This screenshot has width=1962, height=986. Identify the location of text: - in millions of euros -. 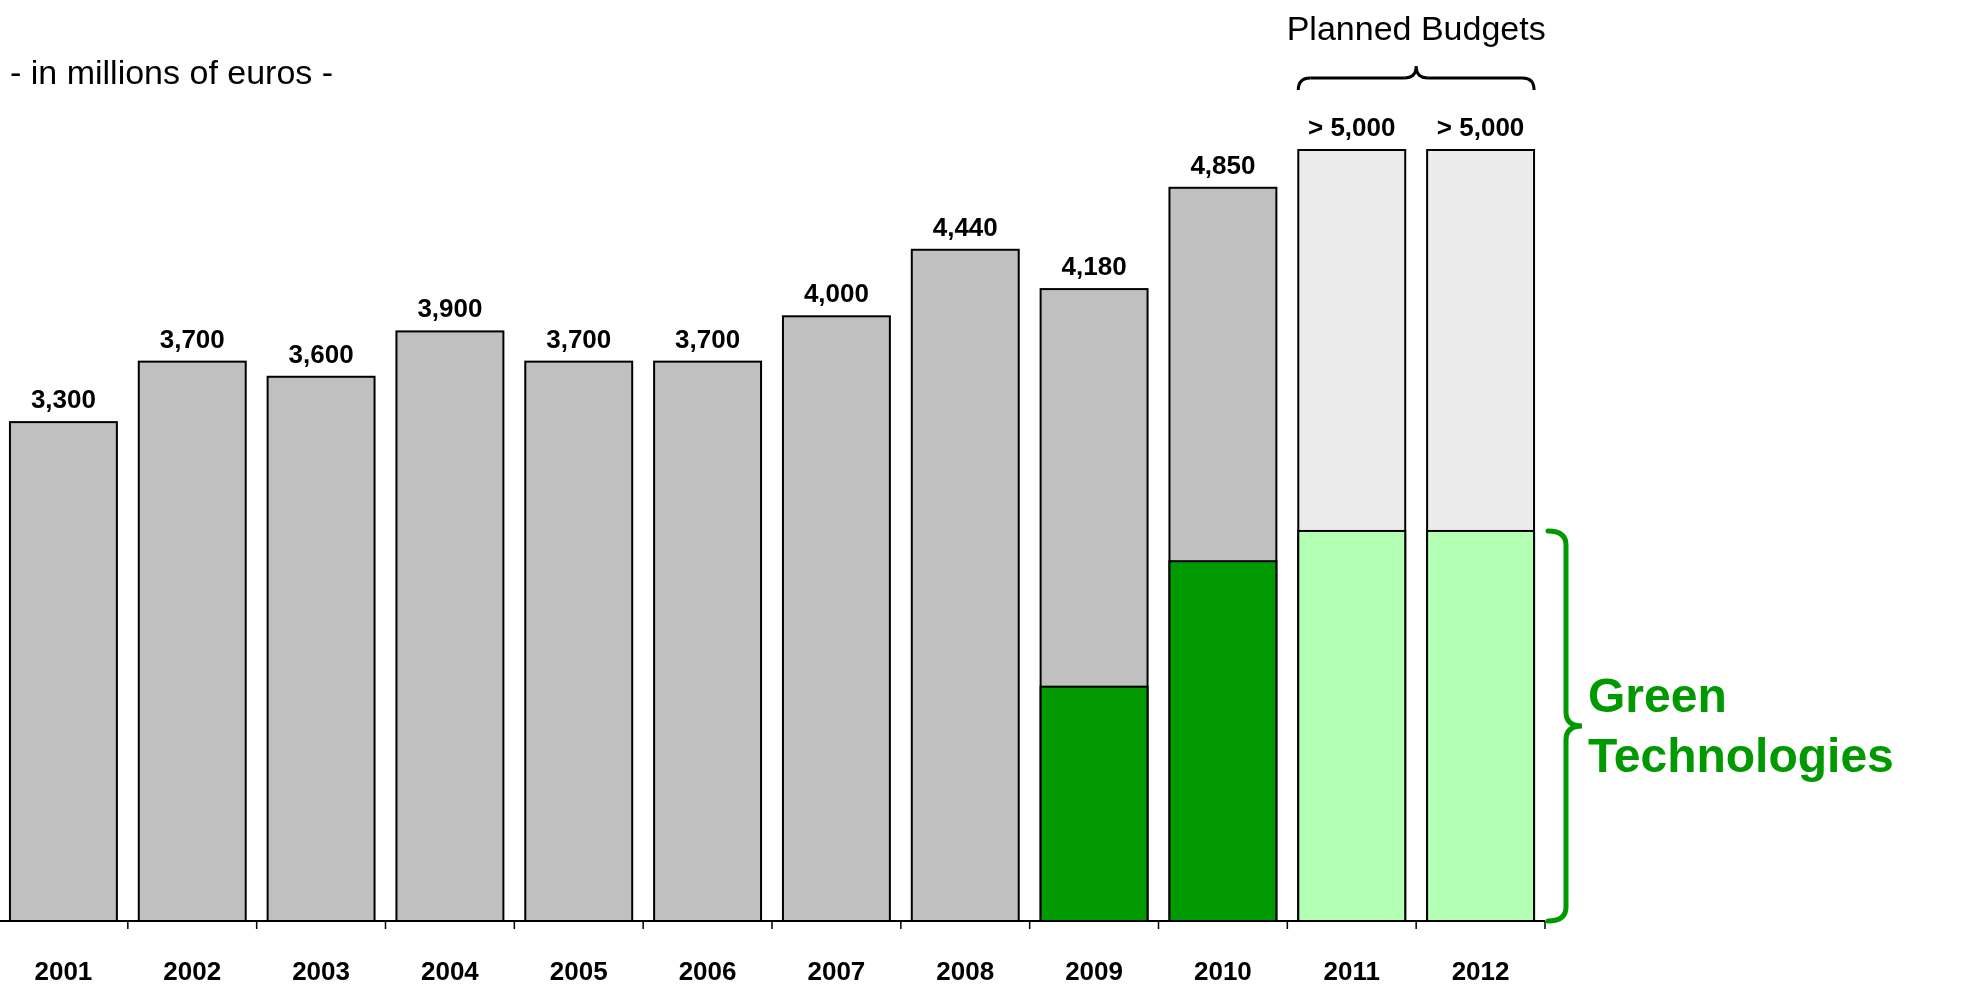
(172, 72).